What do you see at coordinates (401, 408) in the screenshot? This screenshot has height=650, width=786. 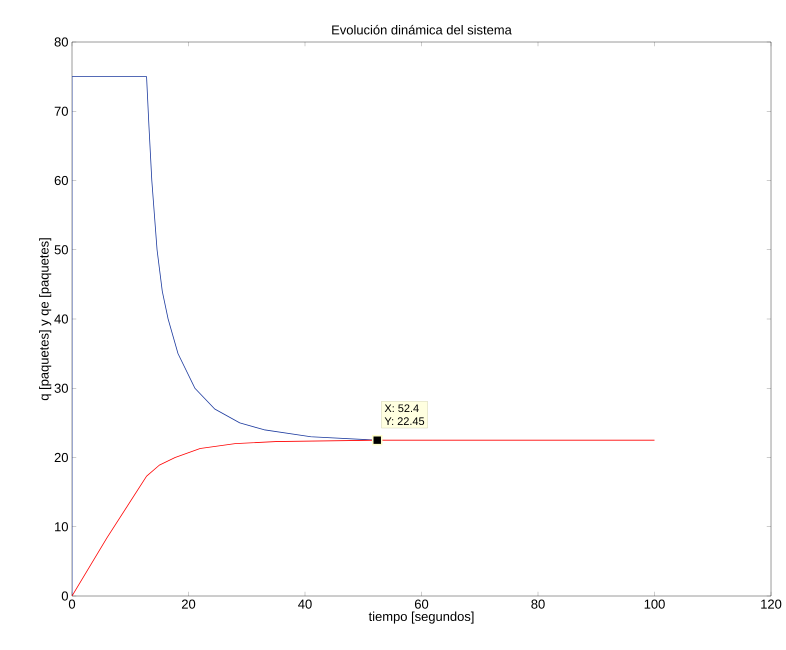 I see `annotation: X: 52.4` at bounding box center [401, 408].